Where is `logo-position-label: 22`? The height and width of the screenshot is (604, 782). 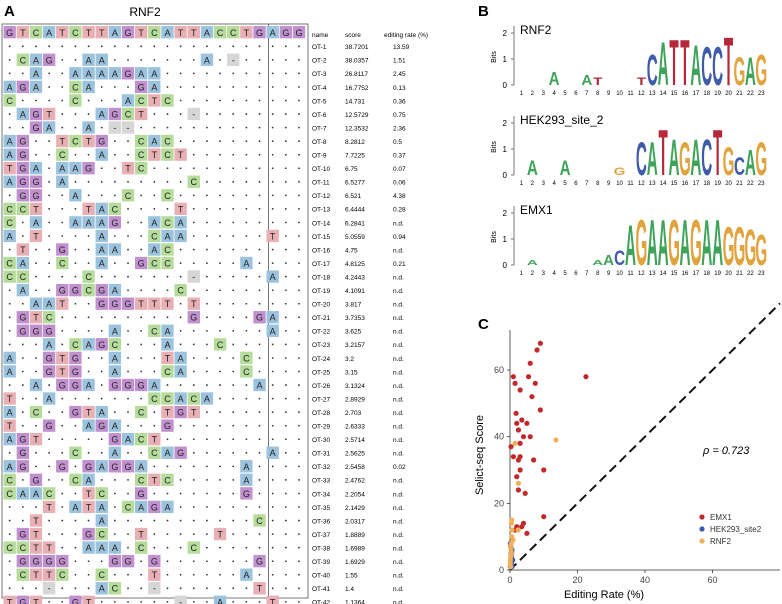
logo-position-label: 22 is located at coordinates (750, 274).